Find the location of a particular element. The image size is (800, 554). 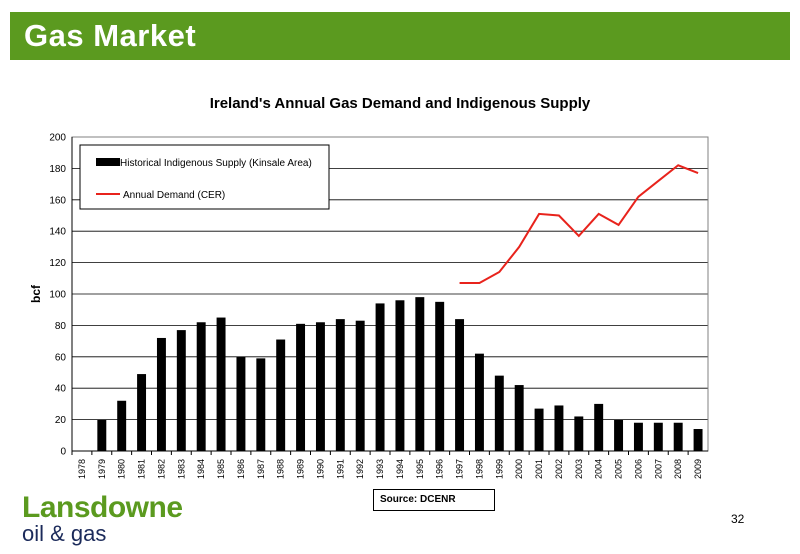

x-tick-label: 2008 is located at coordinates (678, 469).